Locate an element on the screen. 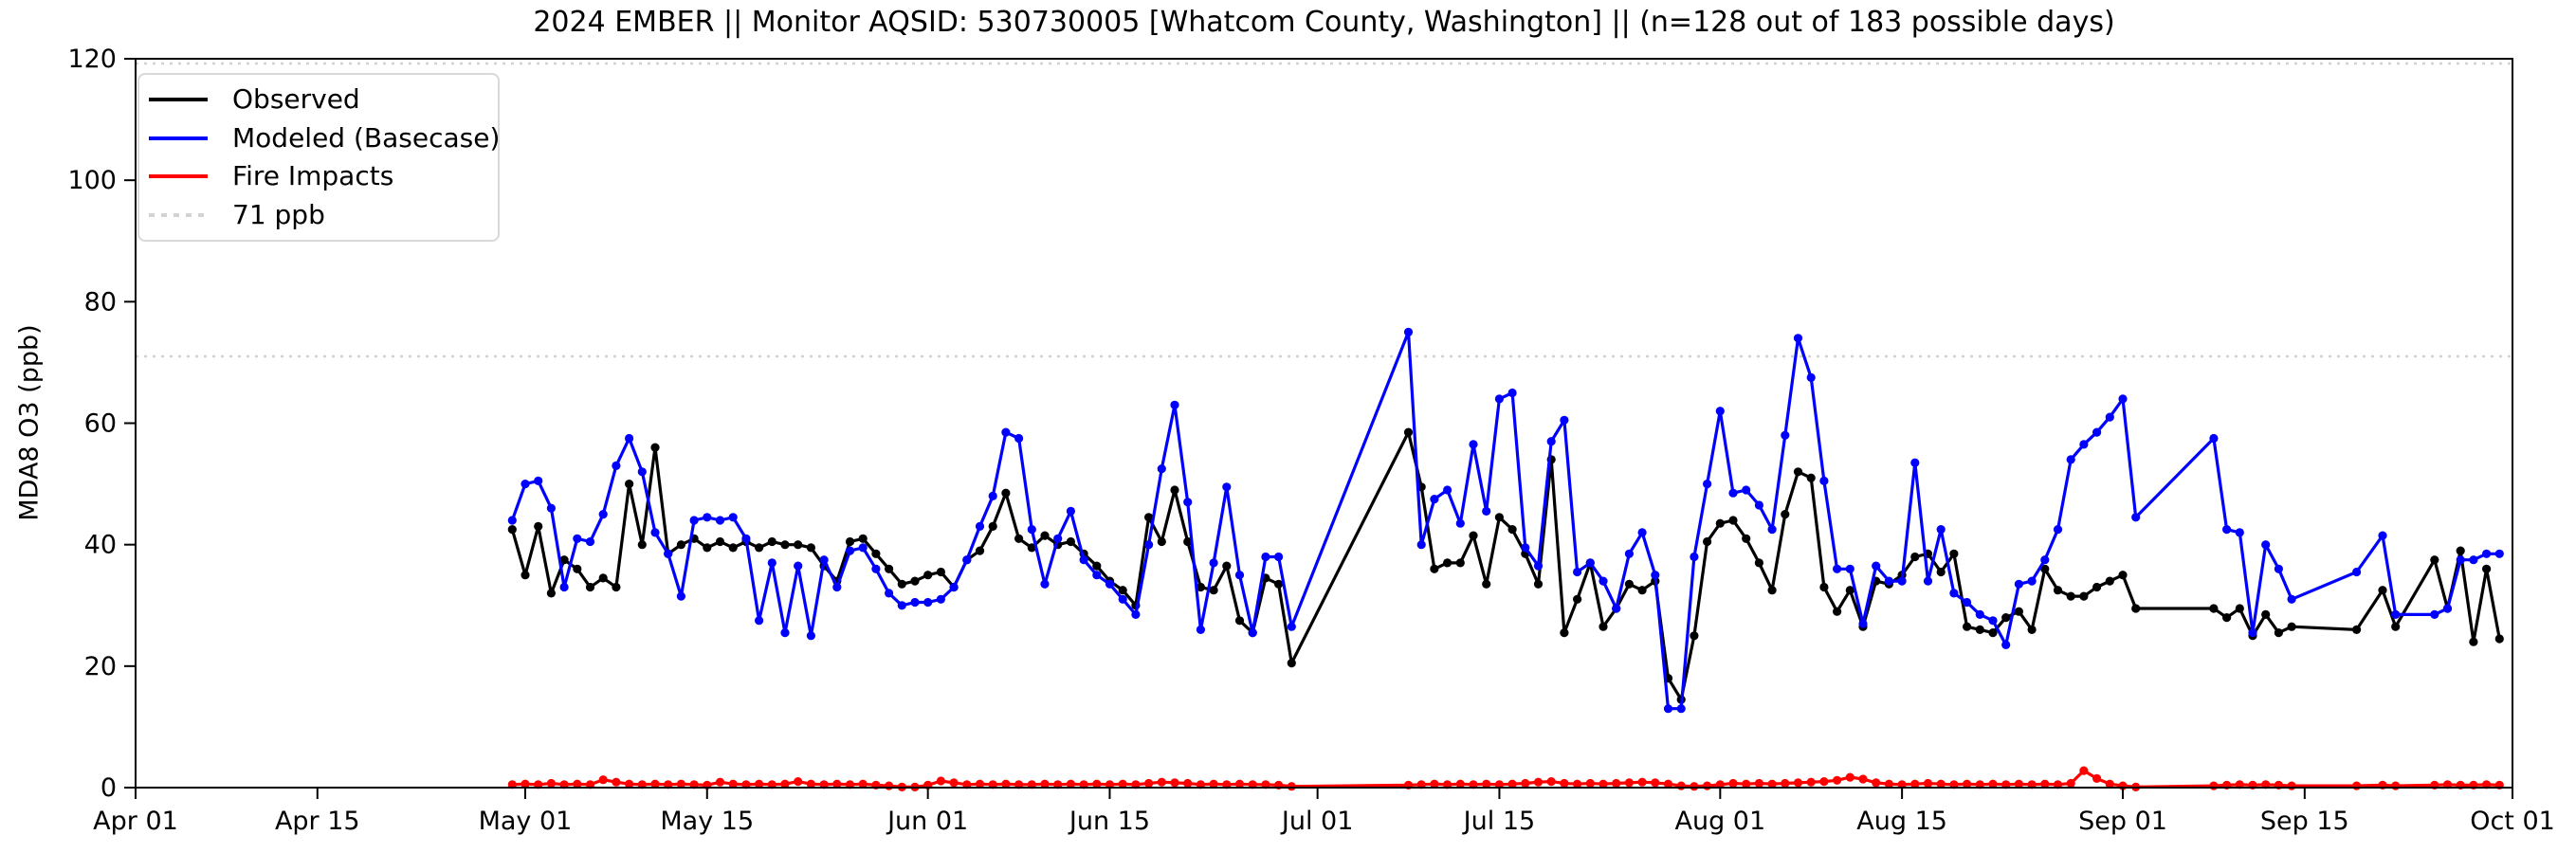  x-tick-label: May 01 is located at coordinates (526, 821).